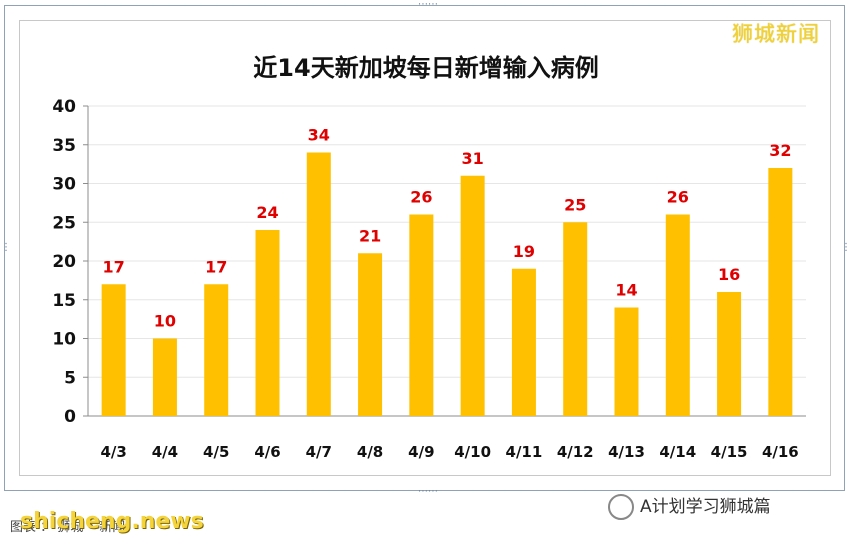  I want to click on wechat-icon, so click(621, 507).